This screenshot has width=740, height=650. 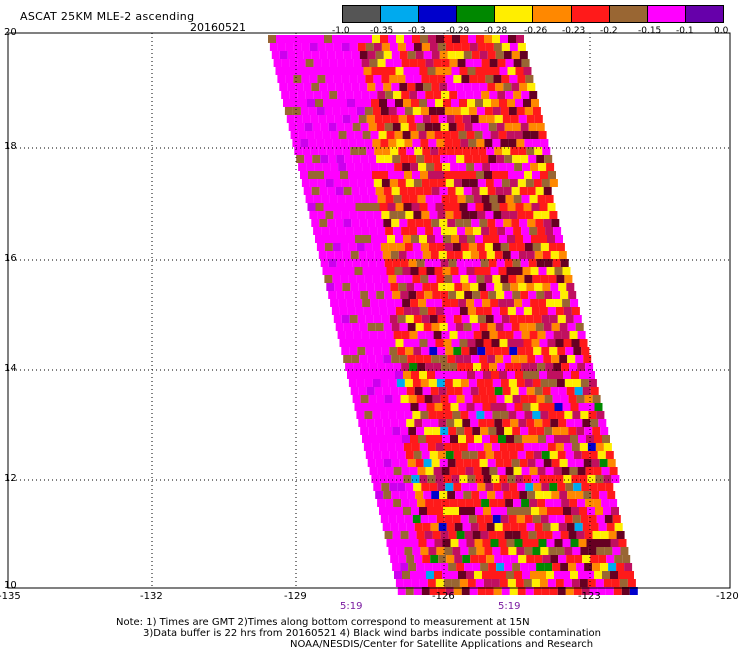 I want to click on colorbar-swatch, so click(x=627, y=14).